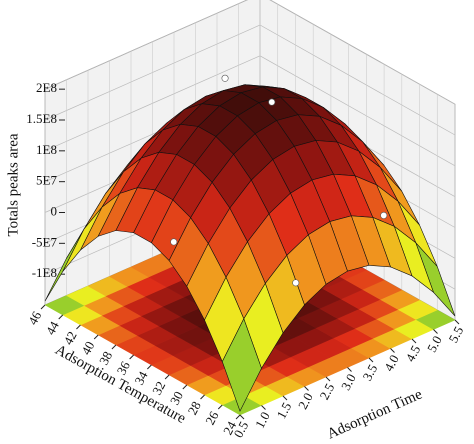  Describe the element at coordinates (283, 410) in the screenshot. I see `x-tick-label: 1.5` at that location.